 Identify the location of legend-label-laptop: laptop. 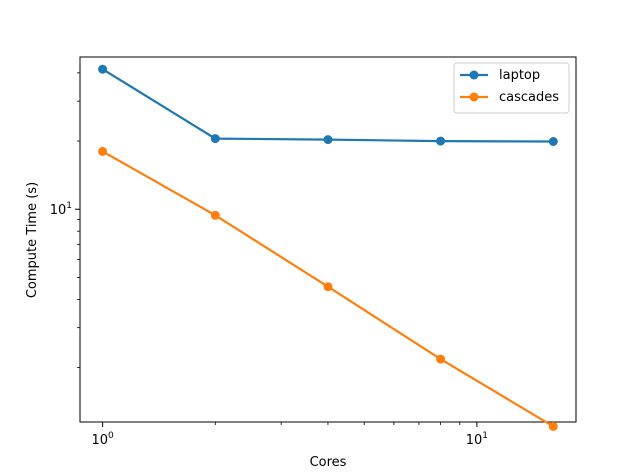
(519, 75).